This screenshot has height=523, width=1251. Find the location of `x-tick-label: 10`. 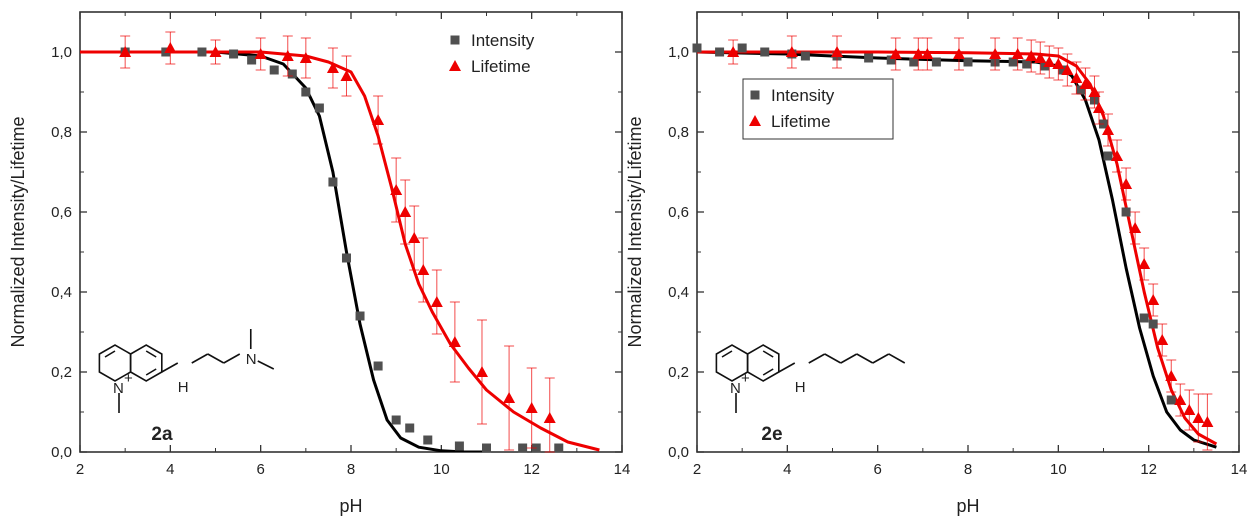

x-tick-label: 10 is located at coordinates (1058, 469).